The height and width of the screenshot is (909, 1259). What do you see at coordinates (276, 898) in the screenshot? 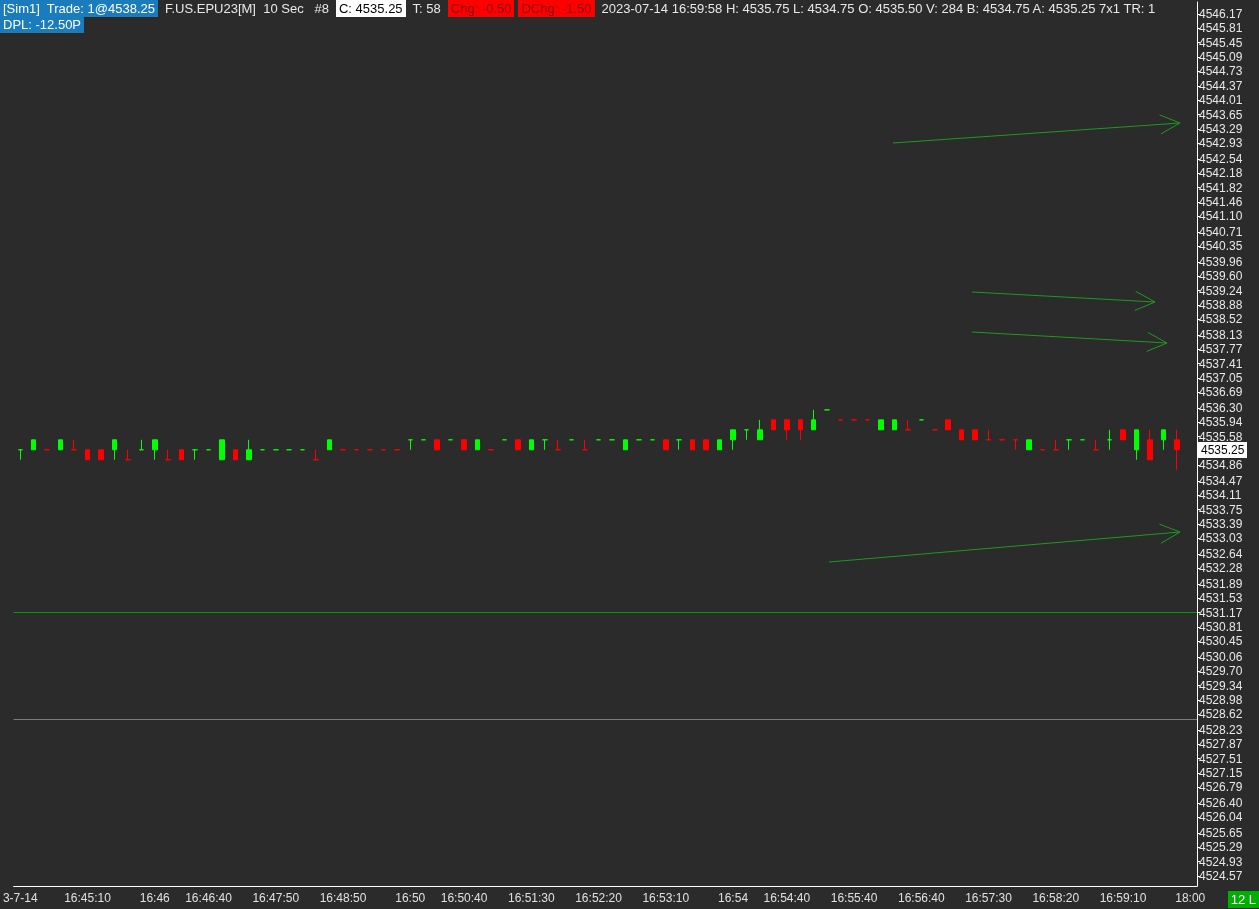
I see `x-tick-label: 16:47:50` at bounding box center [276, 898].